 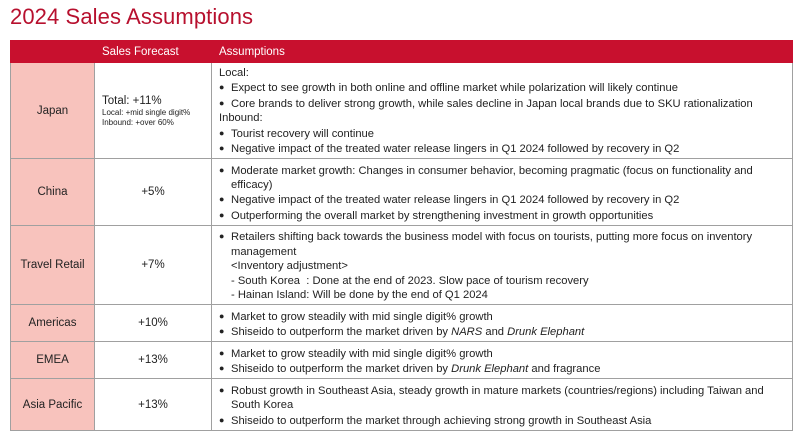 I want to click on emea-bullet-2-text-c: and fragrance, so click(x=564, y=368).